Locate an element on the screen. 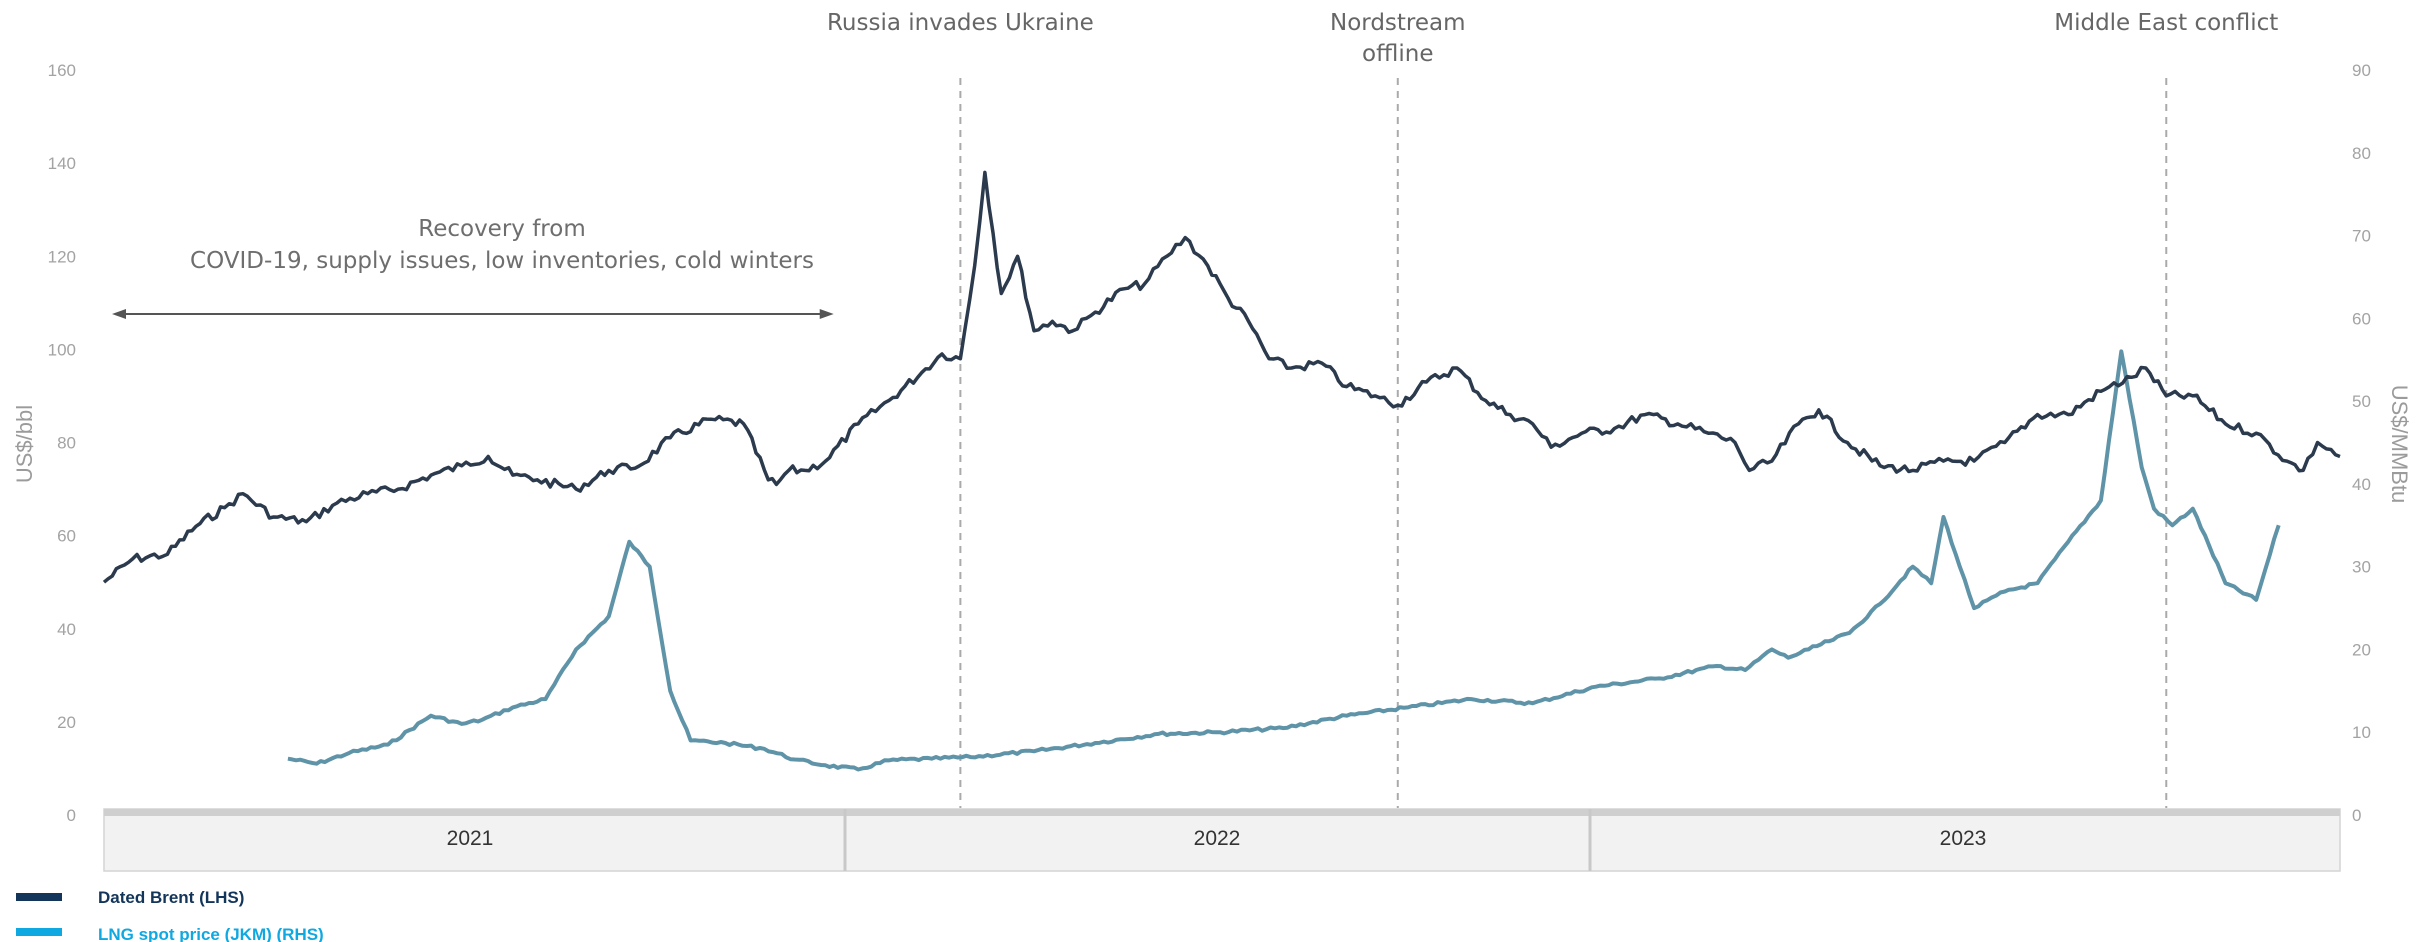 The height and width of the screenshot is (942, 2423). legend-swatch-brent is located at coordinates (39, 897).